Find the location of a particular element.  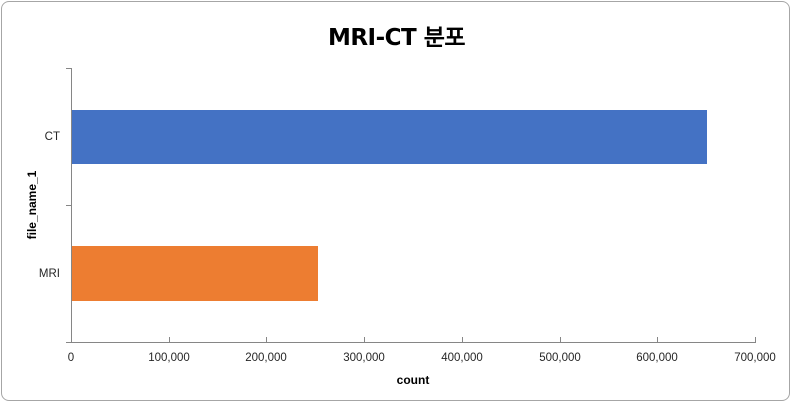

x-axis-tick-label: 500,000 is located at coordinates (560, 358).